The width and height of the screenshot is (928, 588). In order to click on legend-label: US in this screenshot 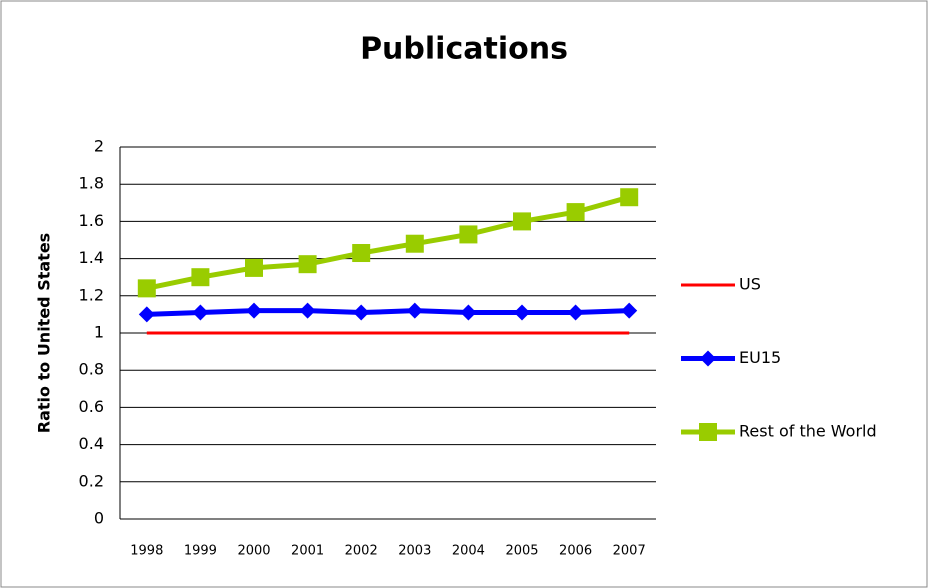, I will do `click(750, 284)`.